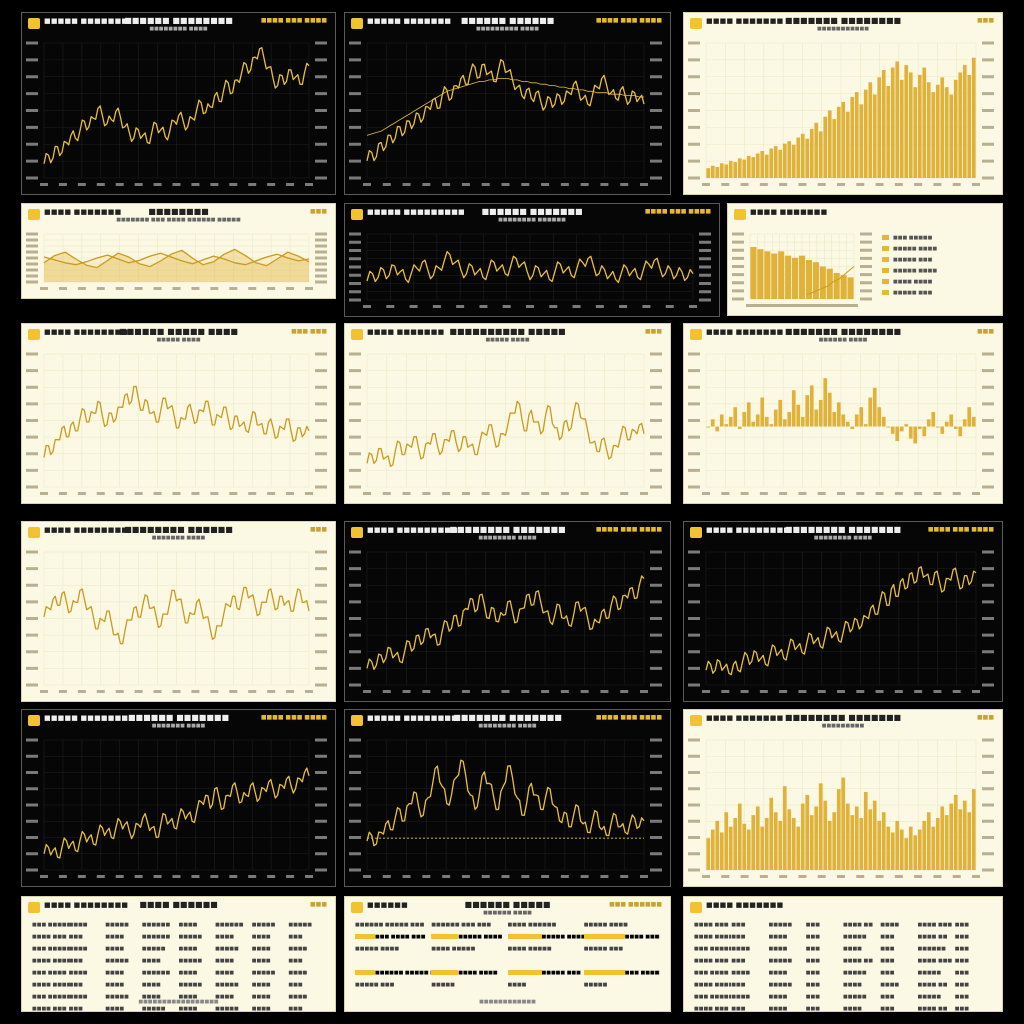  What do you see at coordinates (178, 997) in the screenshot?
I see `table-row: ■■■ ■■■■■ ■■■■ ■■■■■ ■■■■ ■■■■ ■■■■ ■■■■ ■■■■` at bounding box center [178, 997].